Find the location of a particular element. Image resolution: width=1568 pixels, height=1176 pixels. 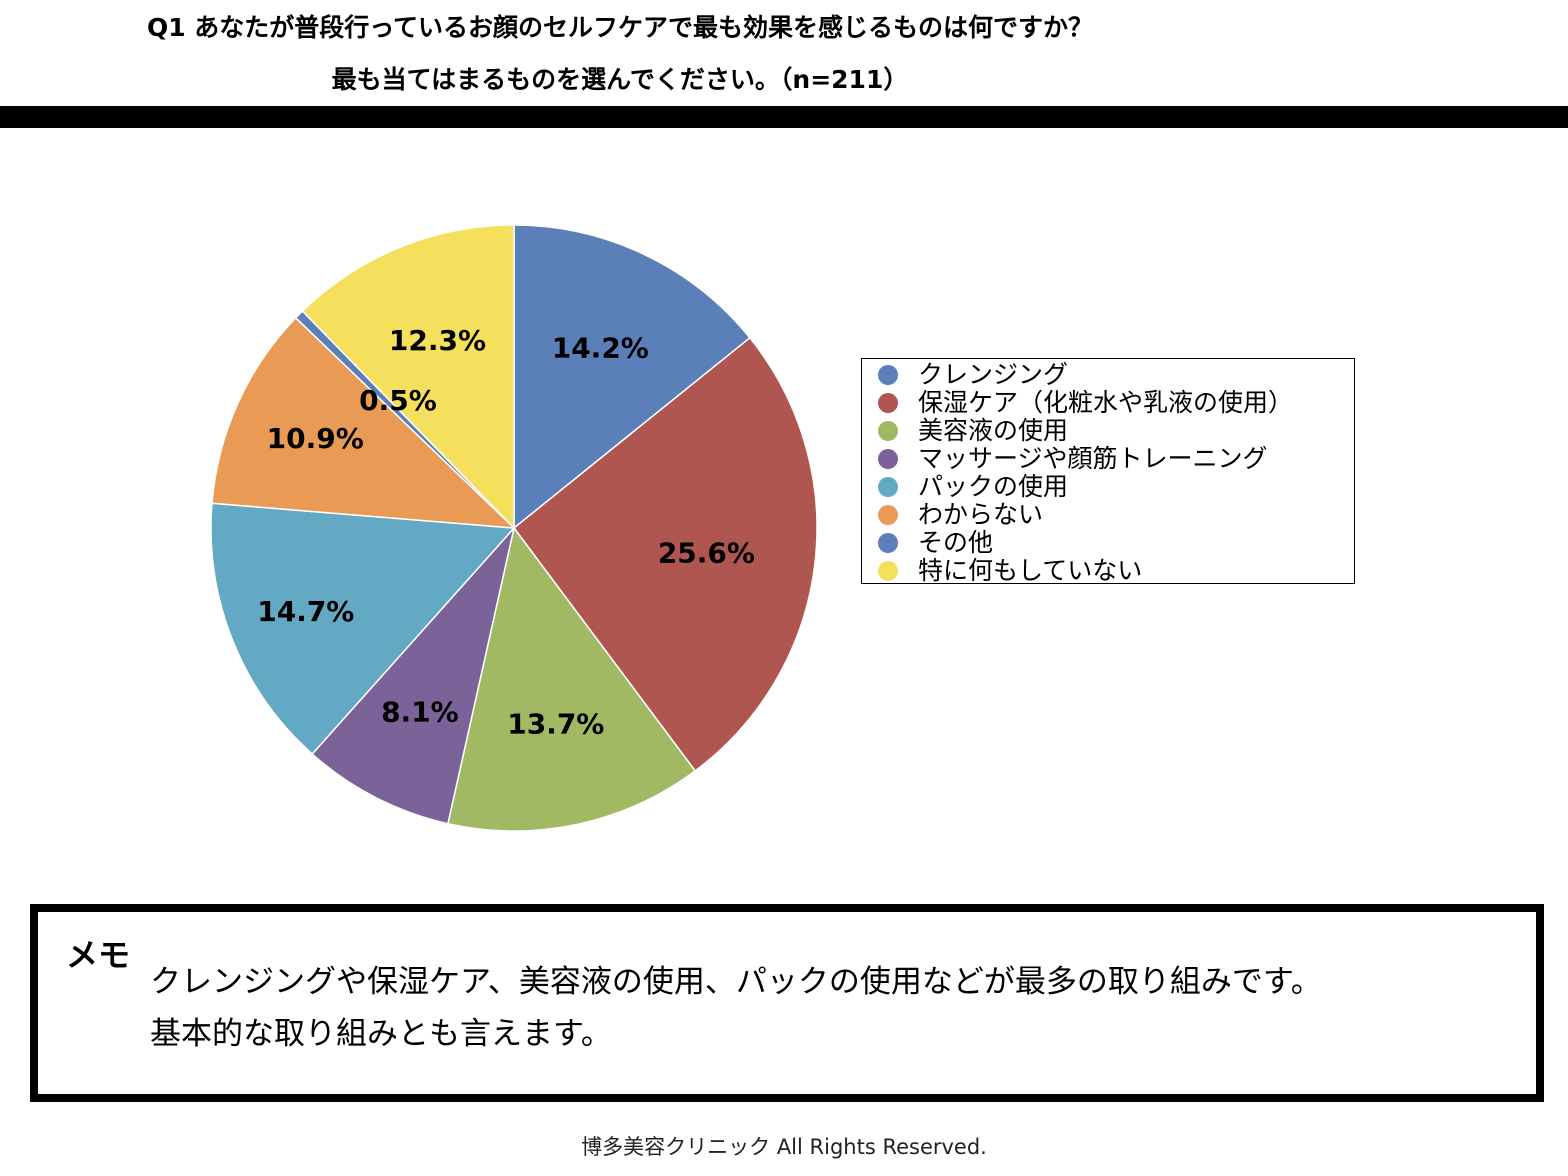

slice-value-label: 0.5% is located at coordinates (398, 400).